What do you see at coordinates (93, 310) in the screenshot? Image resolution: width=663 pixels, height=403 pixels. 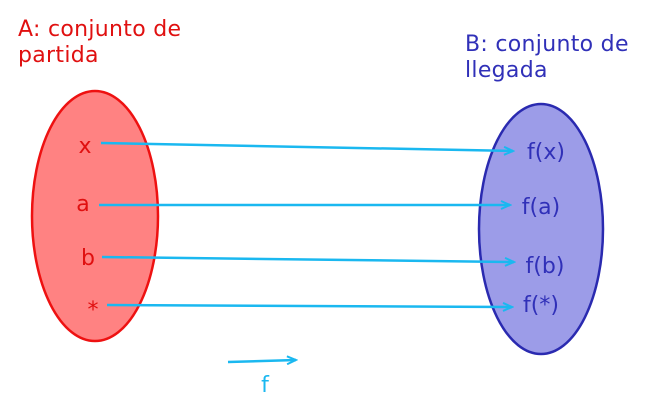 I see `set-a-element-star: *` at bounding box center [93, 310].